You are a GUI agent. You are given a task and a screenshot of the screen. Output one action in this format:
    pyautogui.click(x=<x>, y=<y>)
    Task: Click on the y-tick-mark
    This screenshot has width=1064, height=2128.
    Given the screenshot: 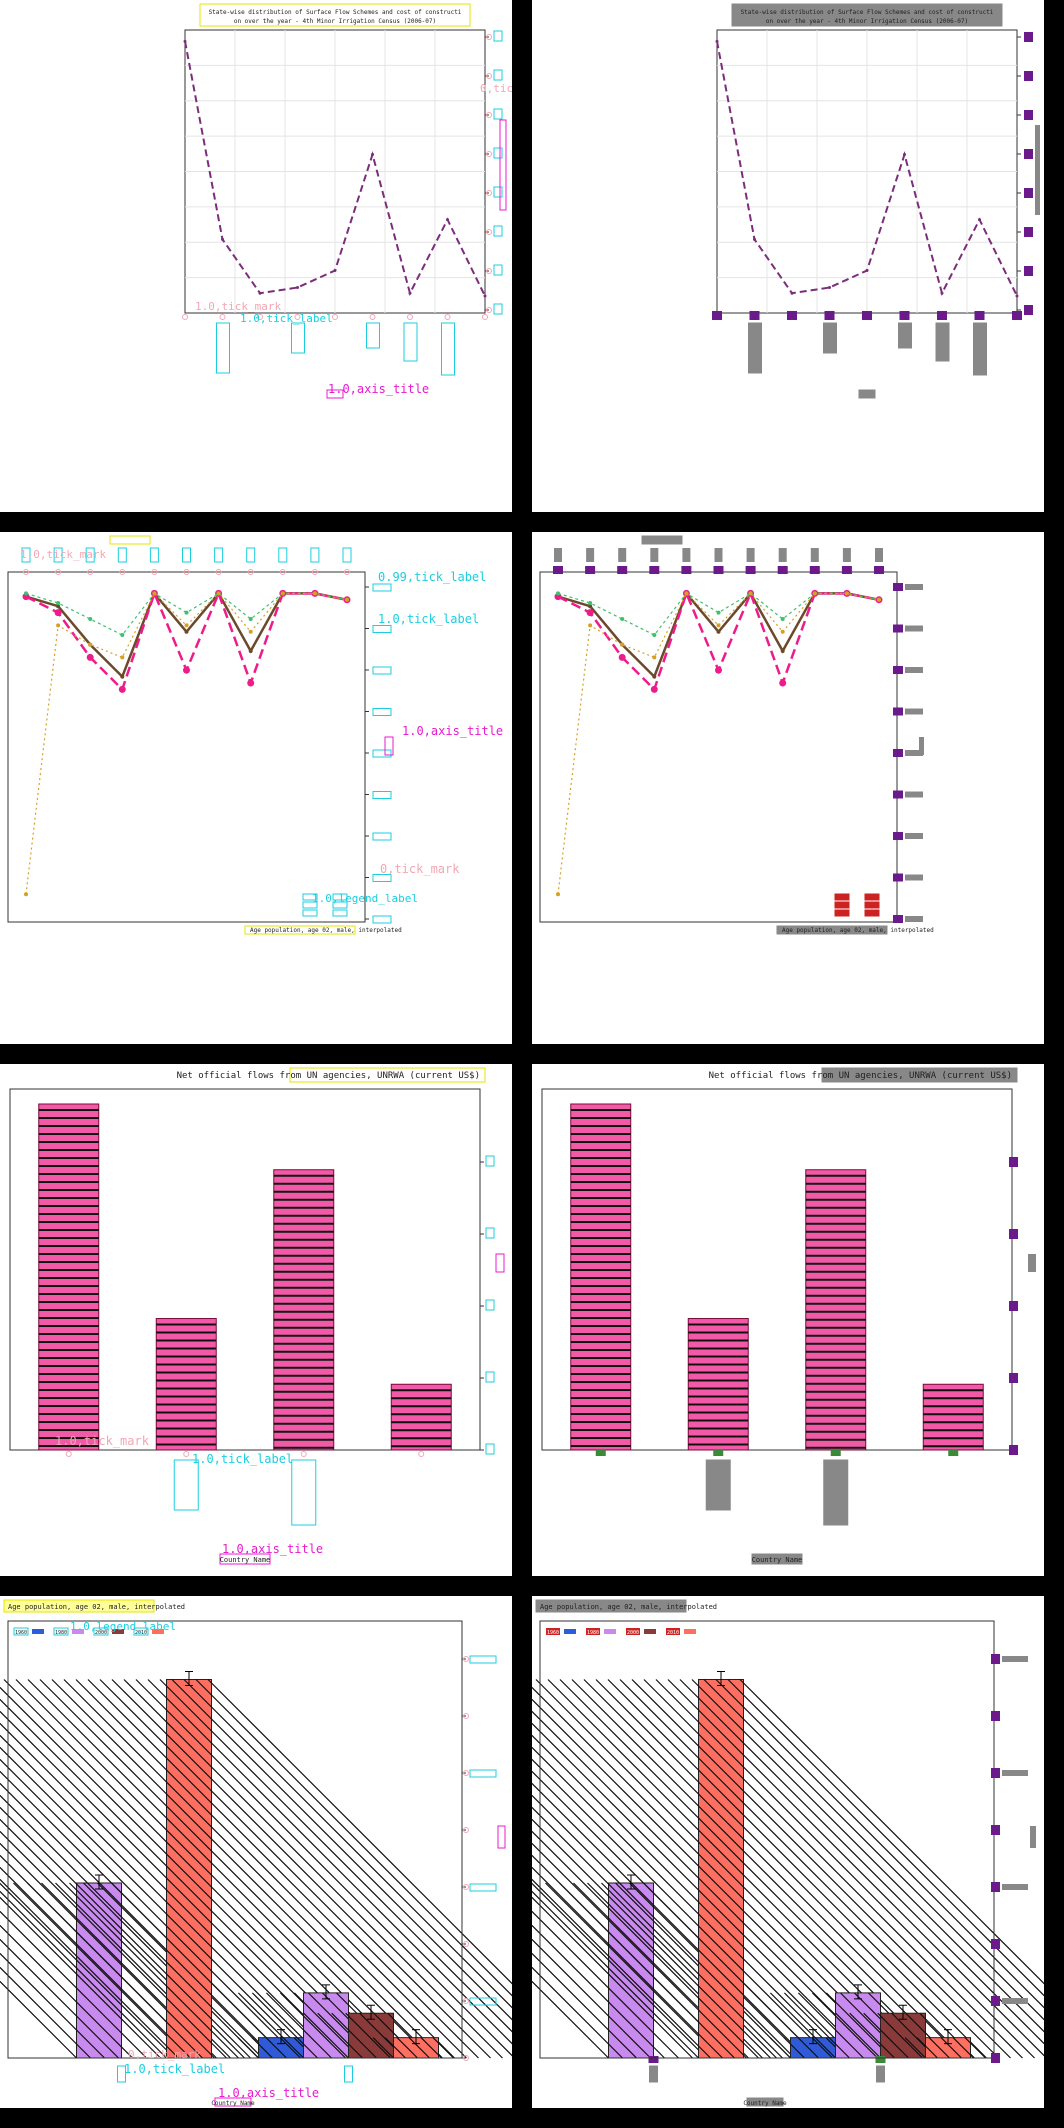 What is the action you would take?
    pyautogui.click(x=466, y=1773)
    